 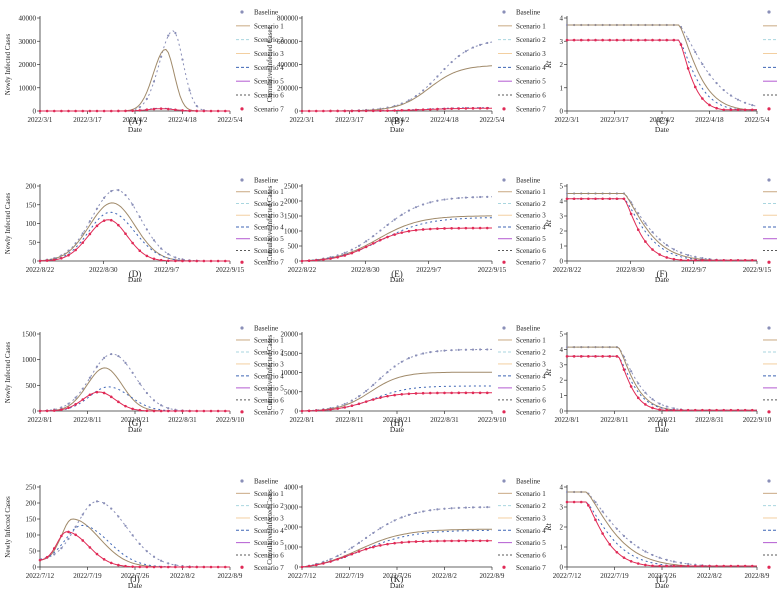 What do you see at coordinates (302, 576) in the screenshot?
I see `x-tick-label: 2022/7/12` at bounding box center [302, 576].